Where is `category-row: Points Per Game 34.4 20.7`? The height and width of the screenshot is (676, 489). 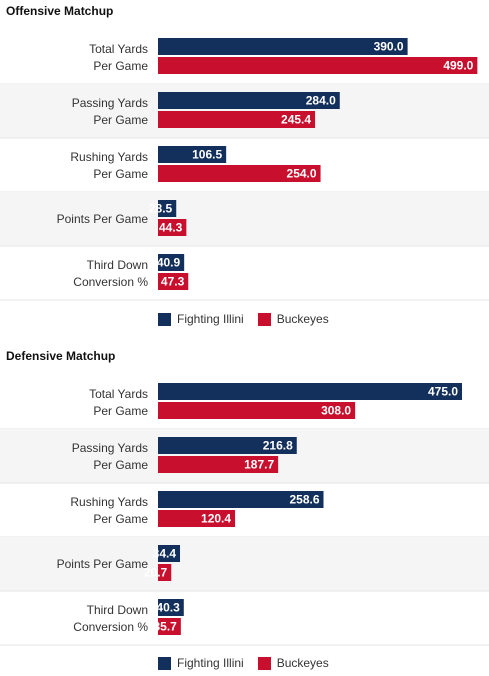 category-row: Points Per Game 34.4 20.7 is located at coordinates (244, 564).